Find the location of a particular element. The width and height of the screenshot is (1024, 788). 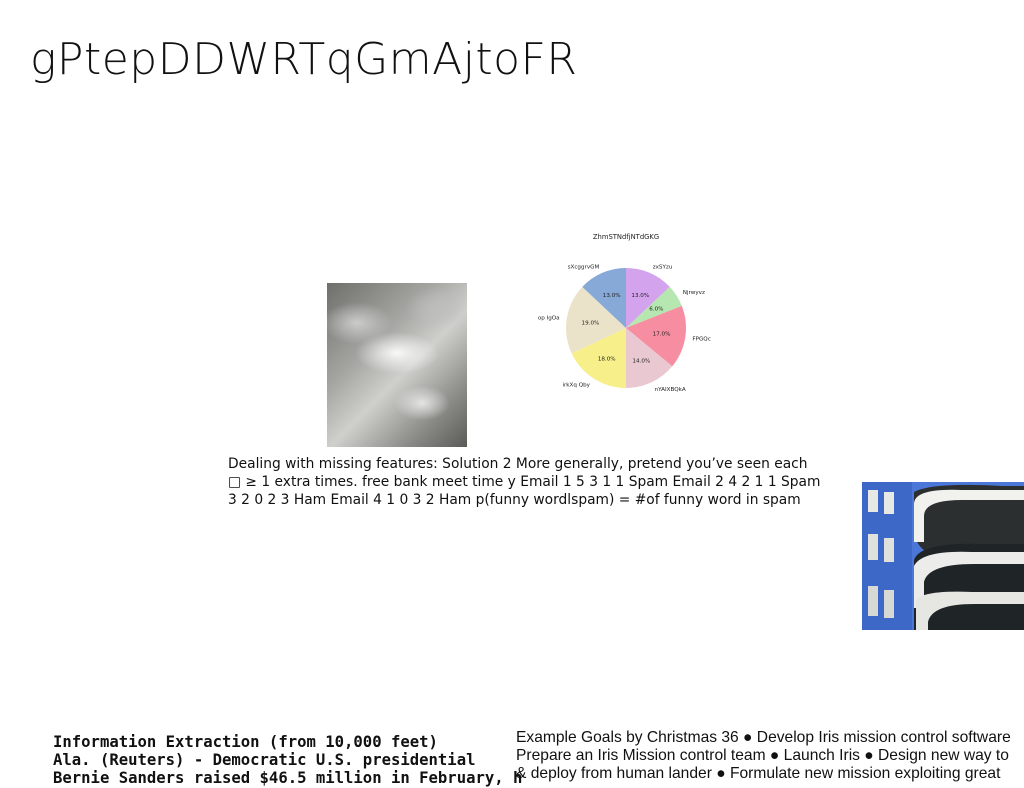

pie-category-label: zxSYzu is located at coordinates (663, 267).